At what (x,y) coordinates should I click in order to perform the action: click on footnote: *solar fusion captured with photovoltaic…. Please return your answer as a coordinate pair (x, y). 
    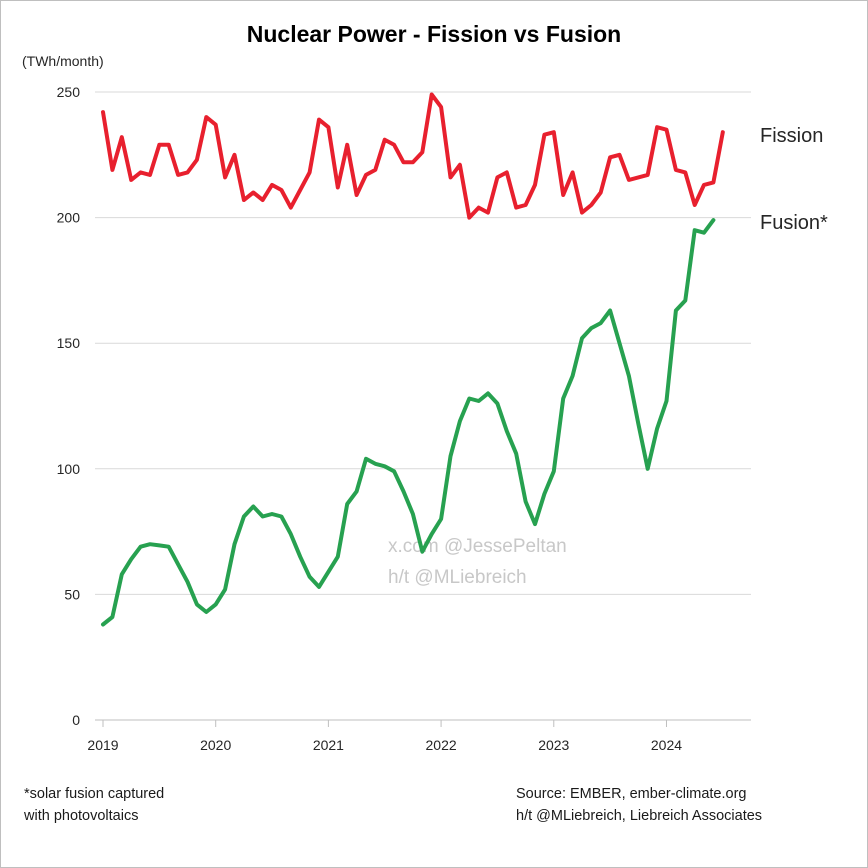
    Looking at the image, I should click on (93, 805).